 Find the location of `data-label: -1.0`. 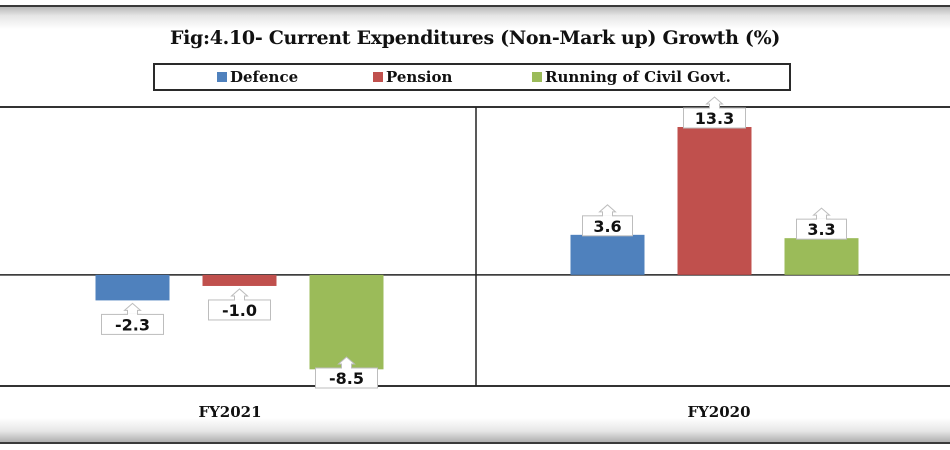

data-label: -1.0 is located at coordinates (239, 310).